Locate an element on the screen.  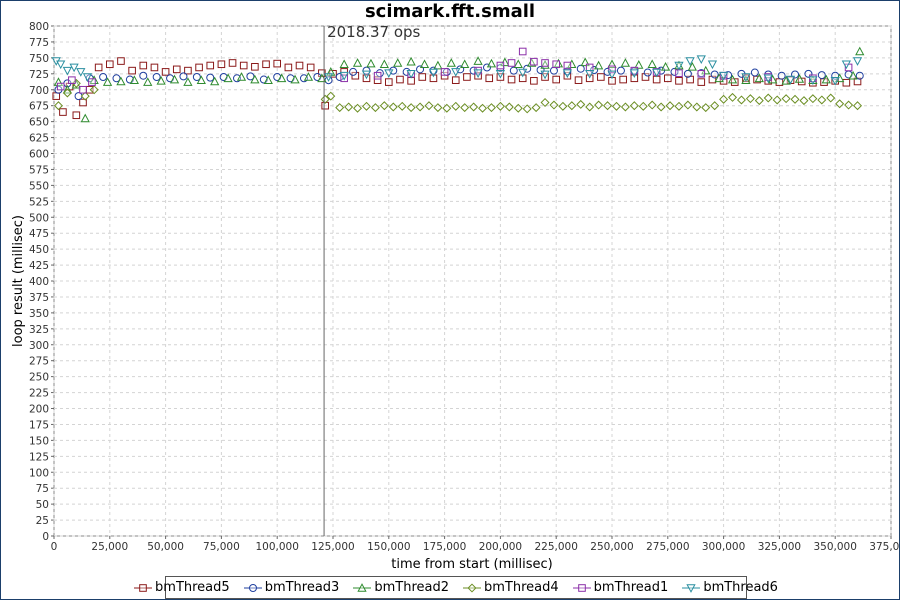
y-tick-label: 575 is located at coordinates (39, 170).